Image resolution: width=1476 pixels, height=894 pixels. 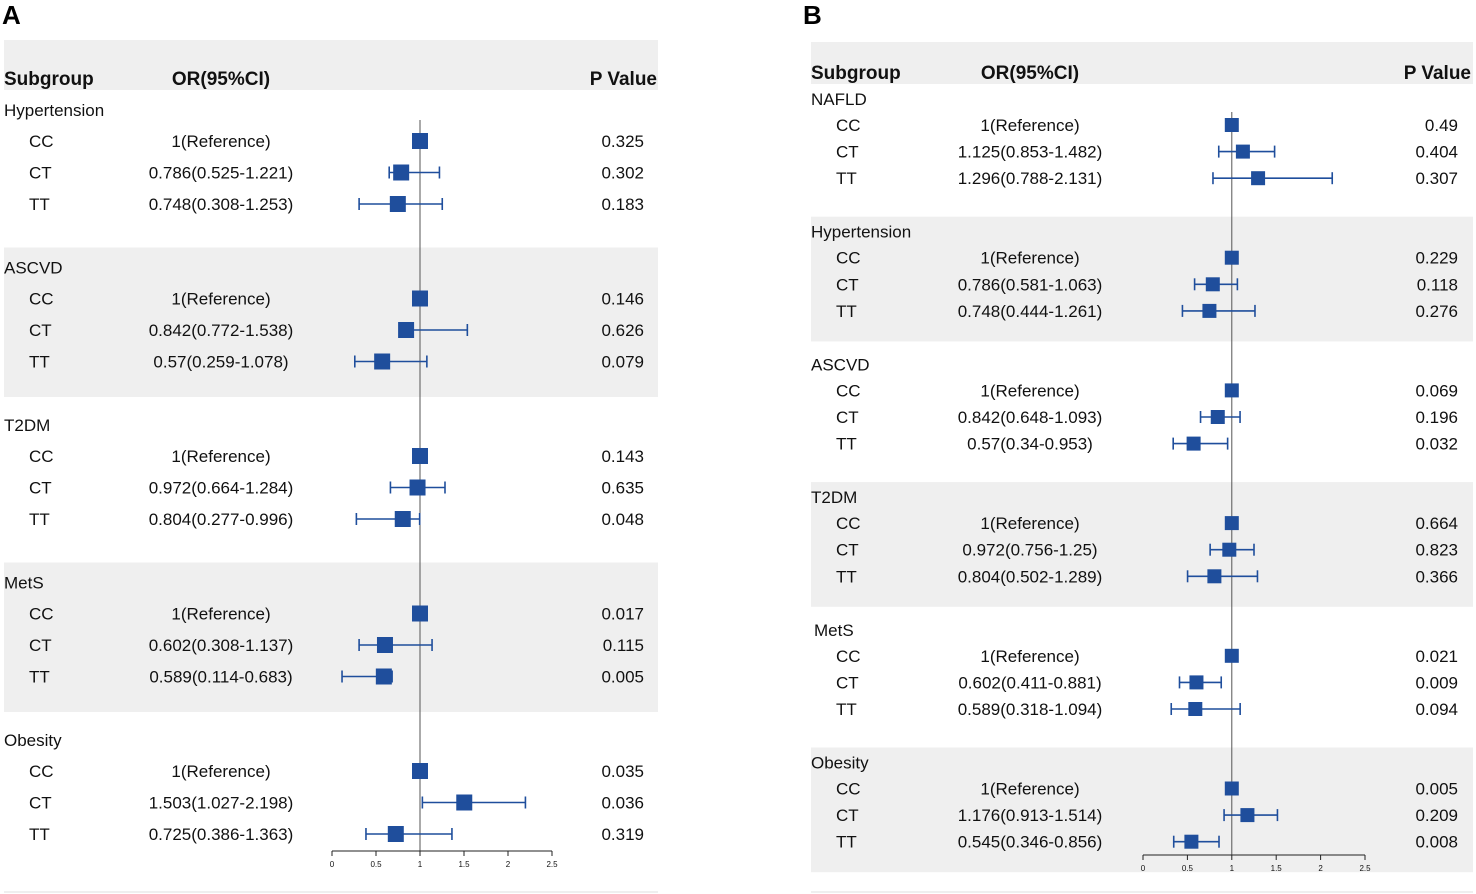 What do you see at coordinates (622, 488) in the screenshot?
I see `p-value-text: 0.635` at bounding box center [622, 488].